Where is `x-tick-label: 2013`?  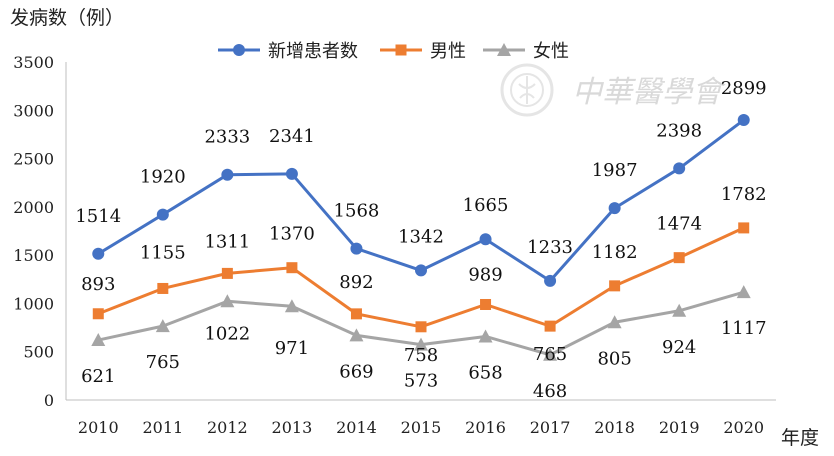
x-tick-label: 2013 is located at coordinates (292, 427).